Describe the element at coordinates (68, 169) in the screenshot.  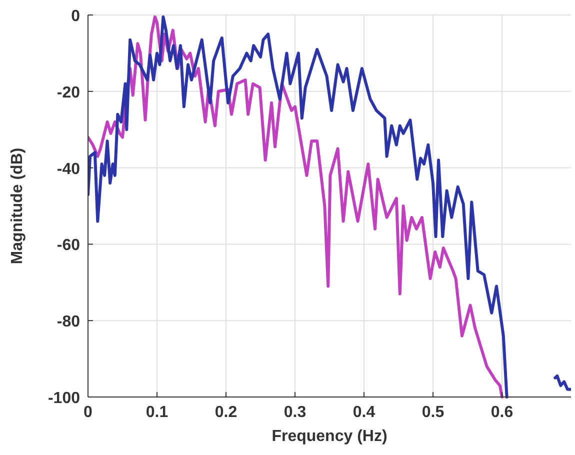
I see `y-tick-label: -40` at that location.